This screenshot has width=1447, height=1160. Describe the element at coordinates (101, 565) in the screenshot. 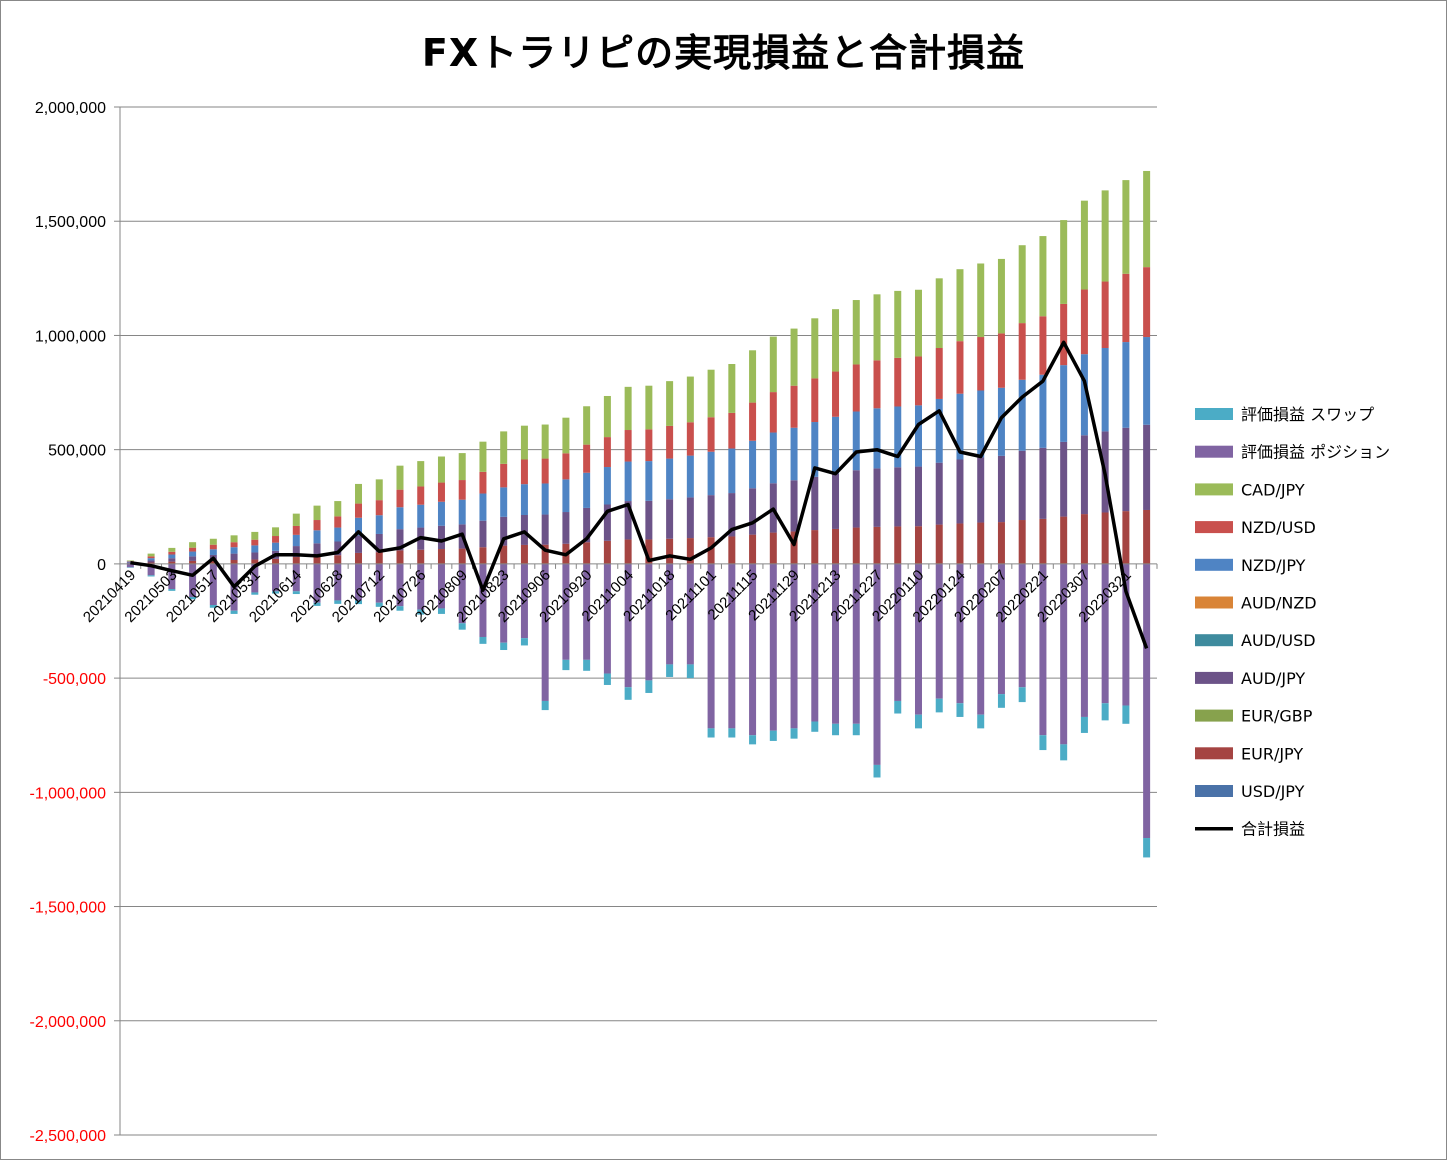

I see `y-tick-label: 0` at that location.